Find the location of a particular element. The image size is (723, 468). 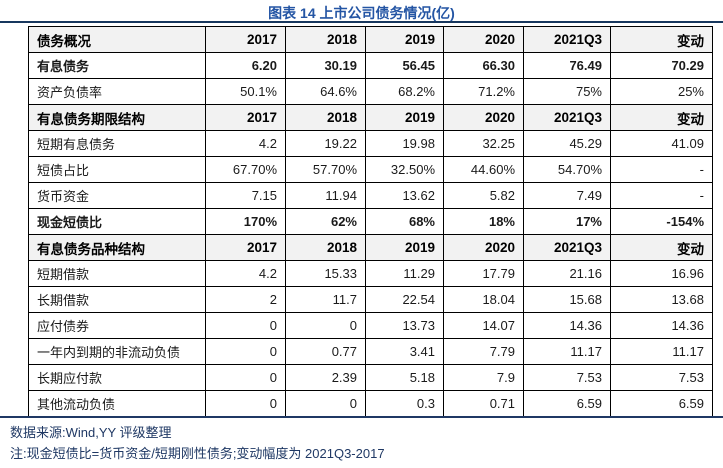

value-cell: 6.59 is located at coordinates (567, 403).